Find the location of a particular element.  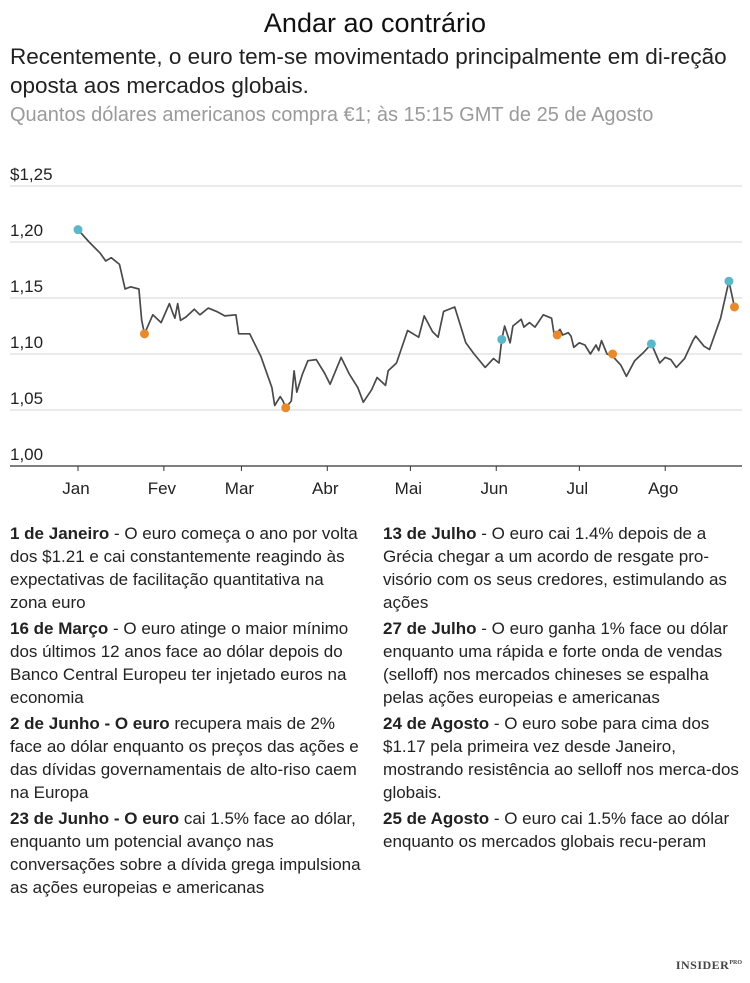

annotation-date: 2 de Junho - O euro is located at coordinates (90, 723).